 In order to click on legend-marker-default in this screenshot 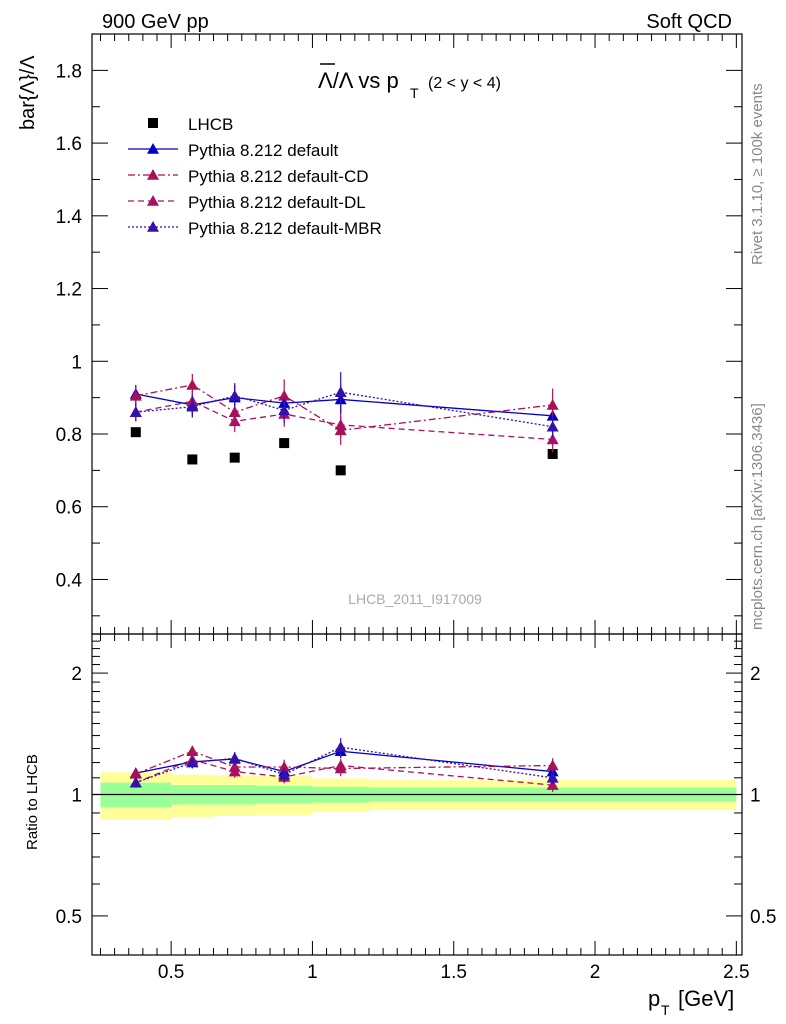, I will do `click(153, 148)`.